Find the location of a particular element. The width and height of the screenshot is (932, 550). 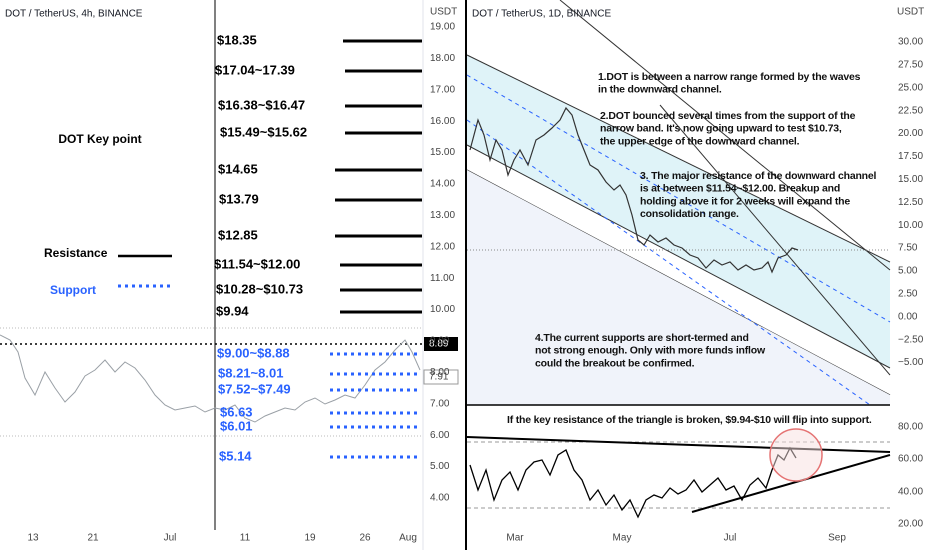

price-tag-label: 8.89 is located at coordinates (439, 344).